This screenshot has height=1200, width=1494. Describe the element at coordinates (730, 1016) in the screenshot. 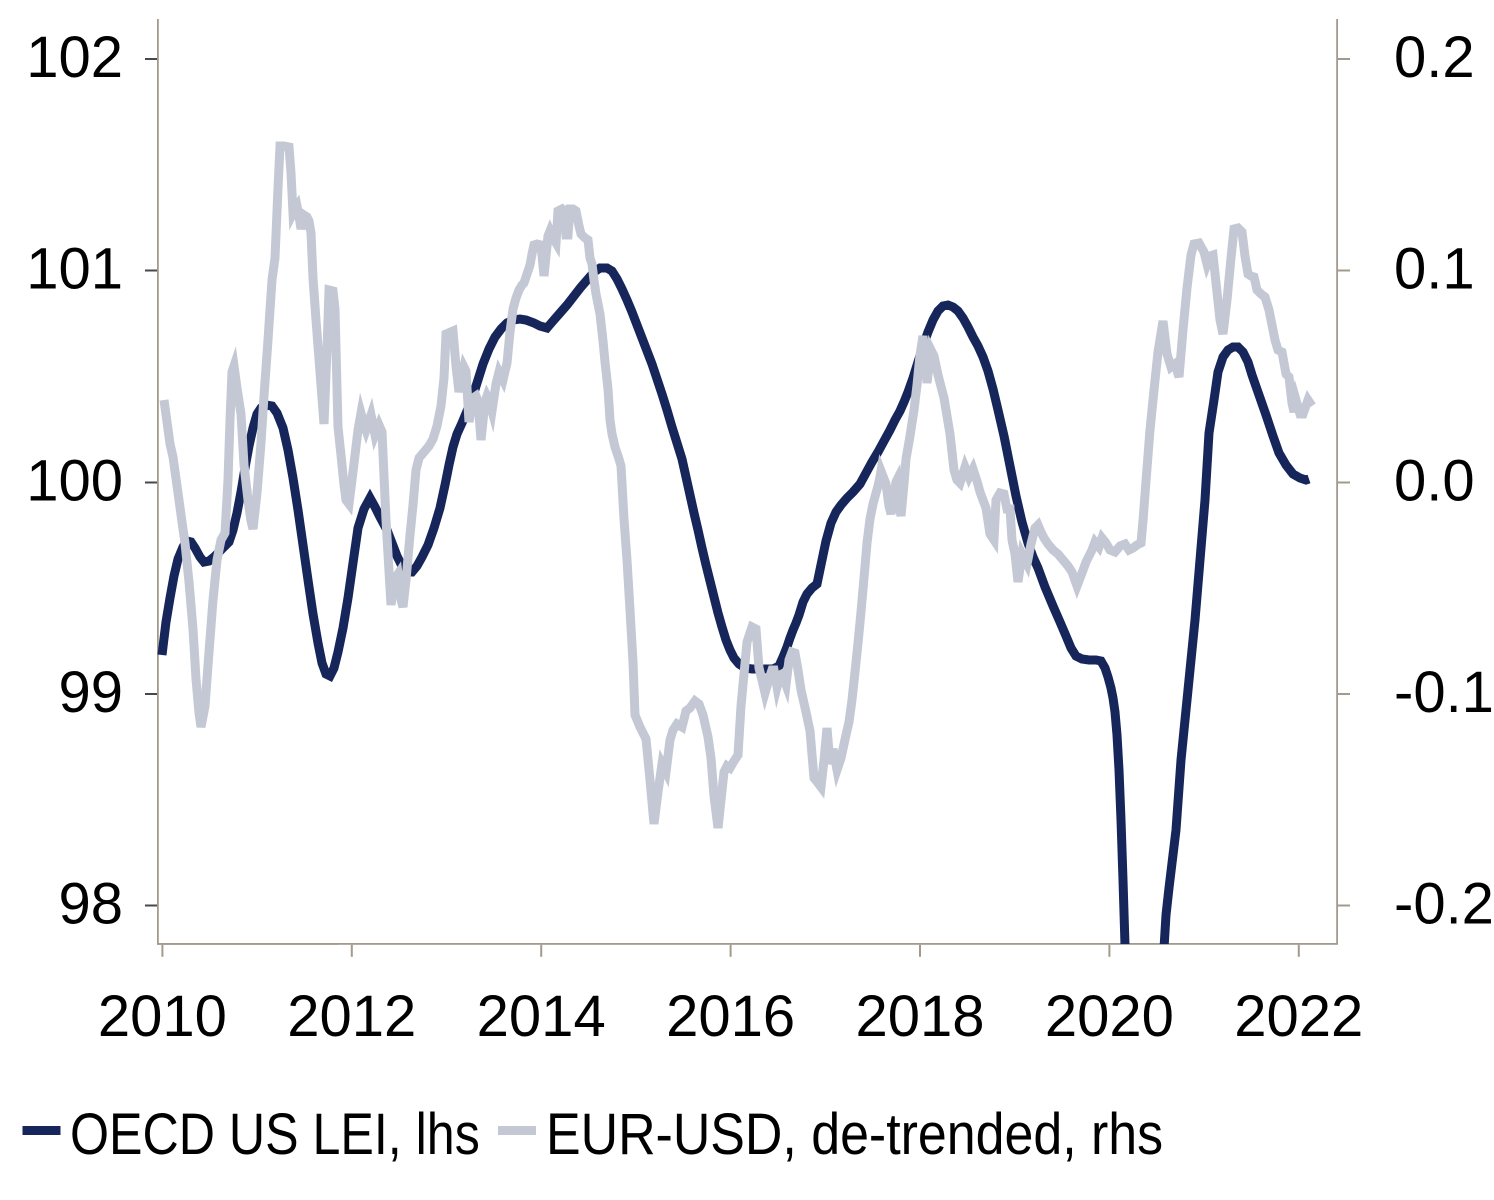

I see `svg-text: 2016` at that location.